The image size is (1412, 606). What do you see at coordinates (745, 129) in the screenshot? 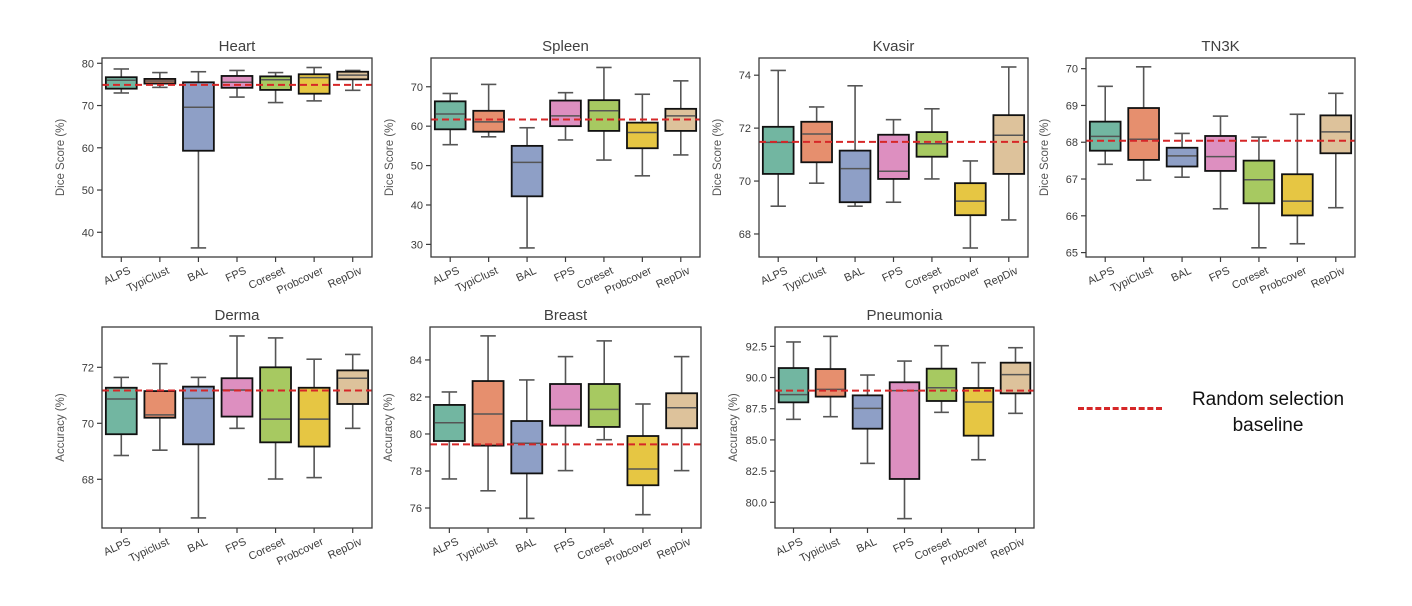
I see `y-tick-label: 72` at bounding box center [745, 129].